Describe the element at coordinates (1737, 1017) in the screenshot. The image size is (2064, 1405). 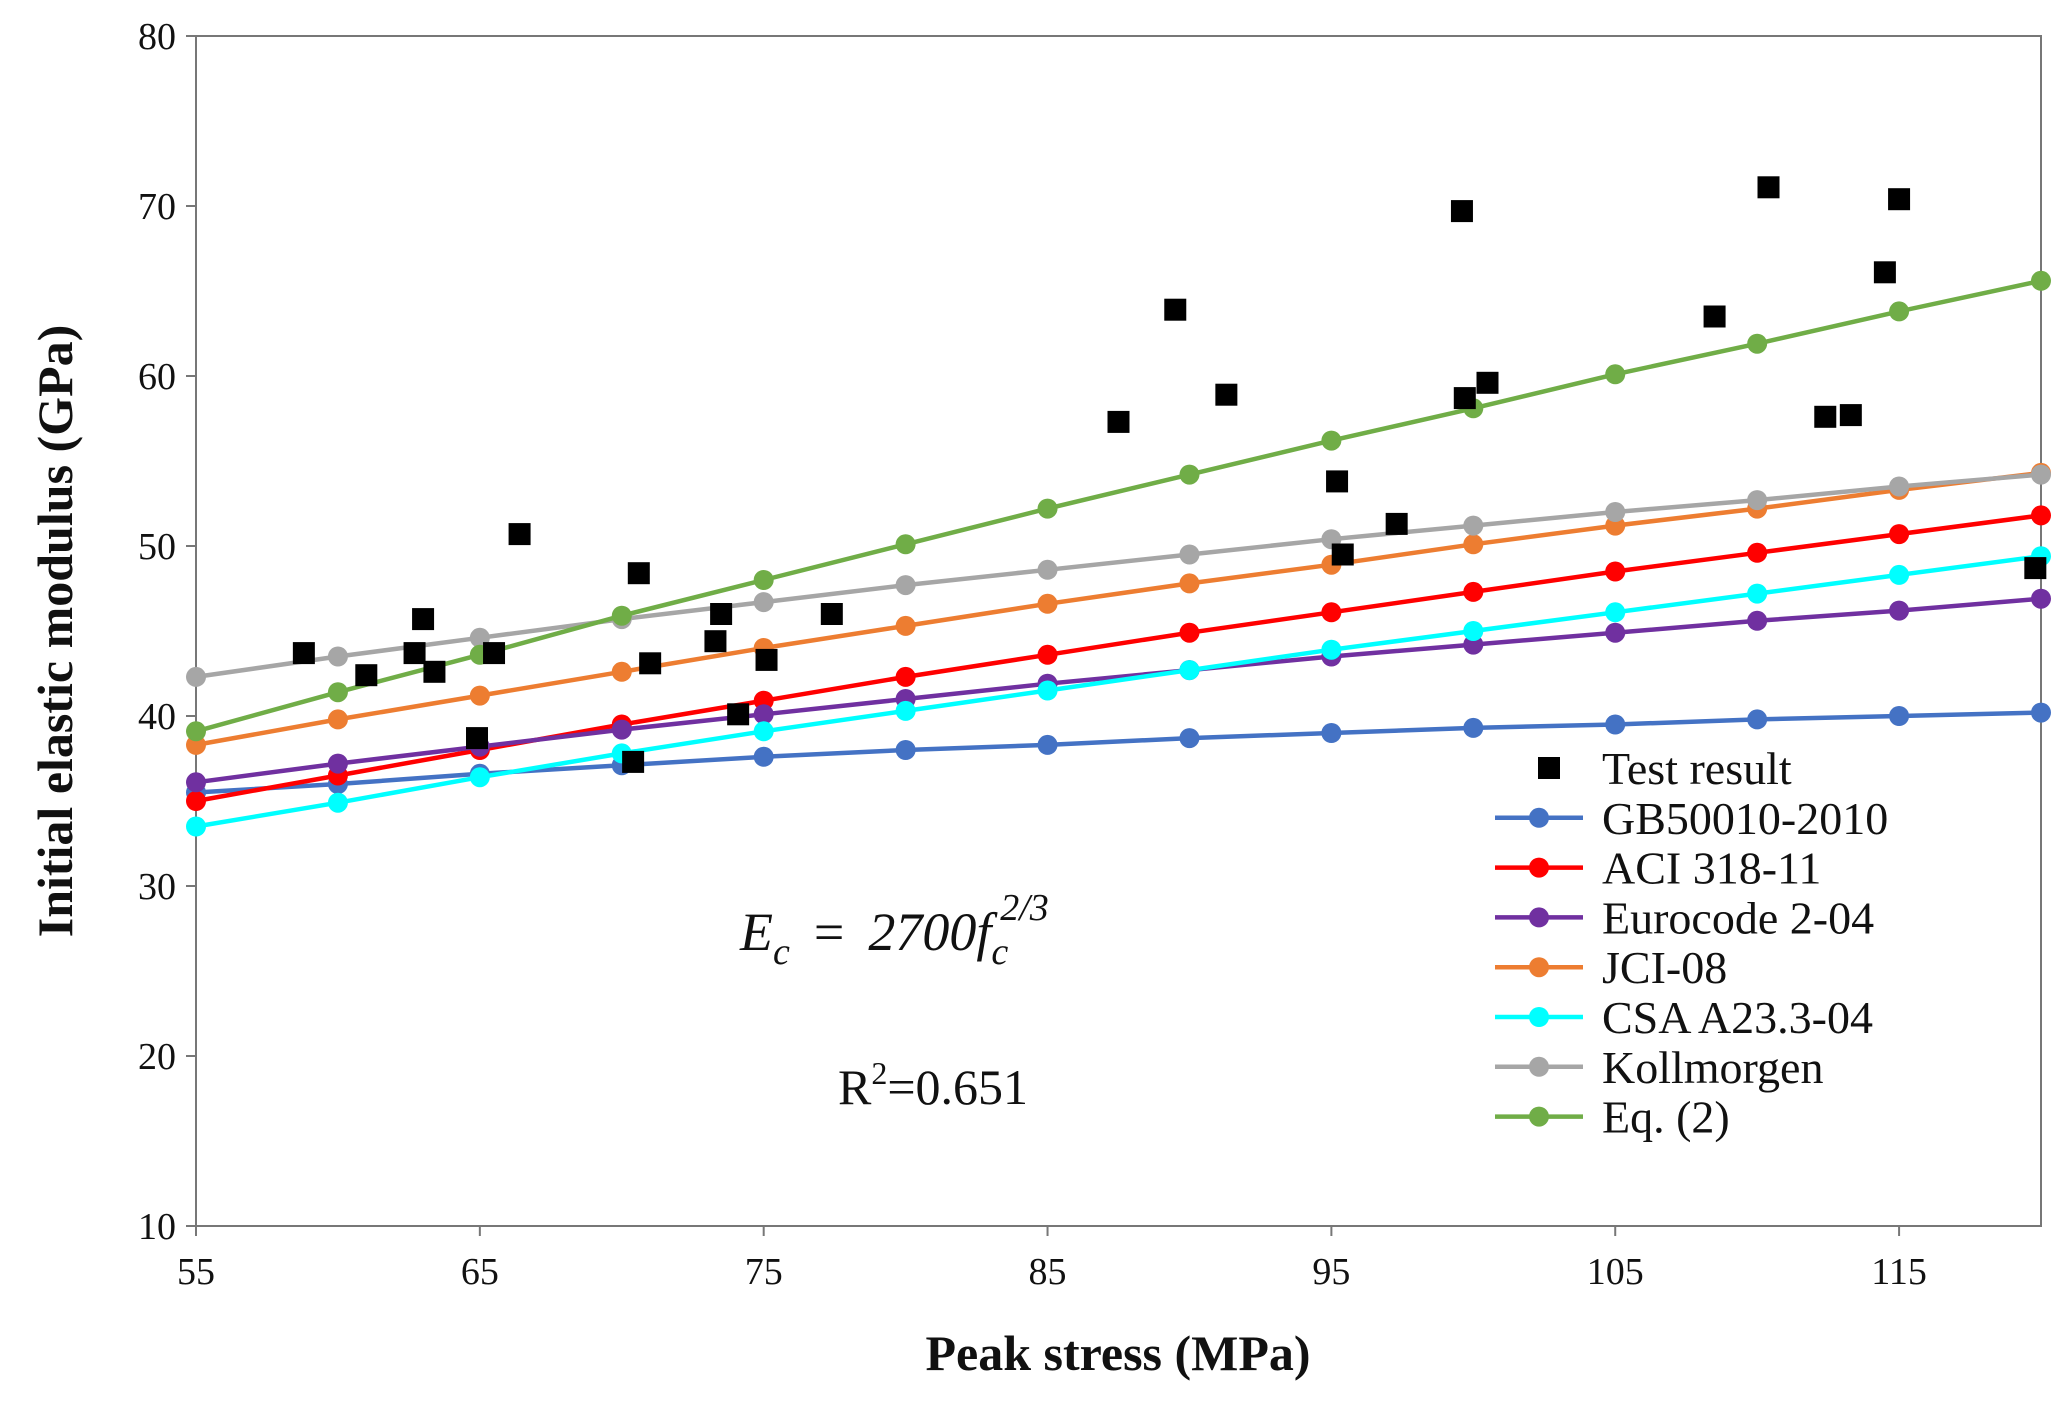
I see `legend-label: CSA A23.3-04` at that location.